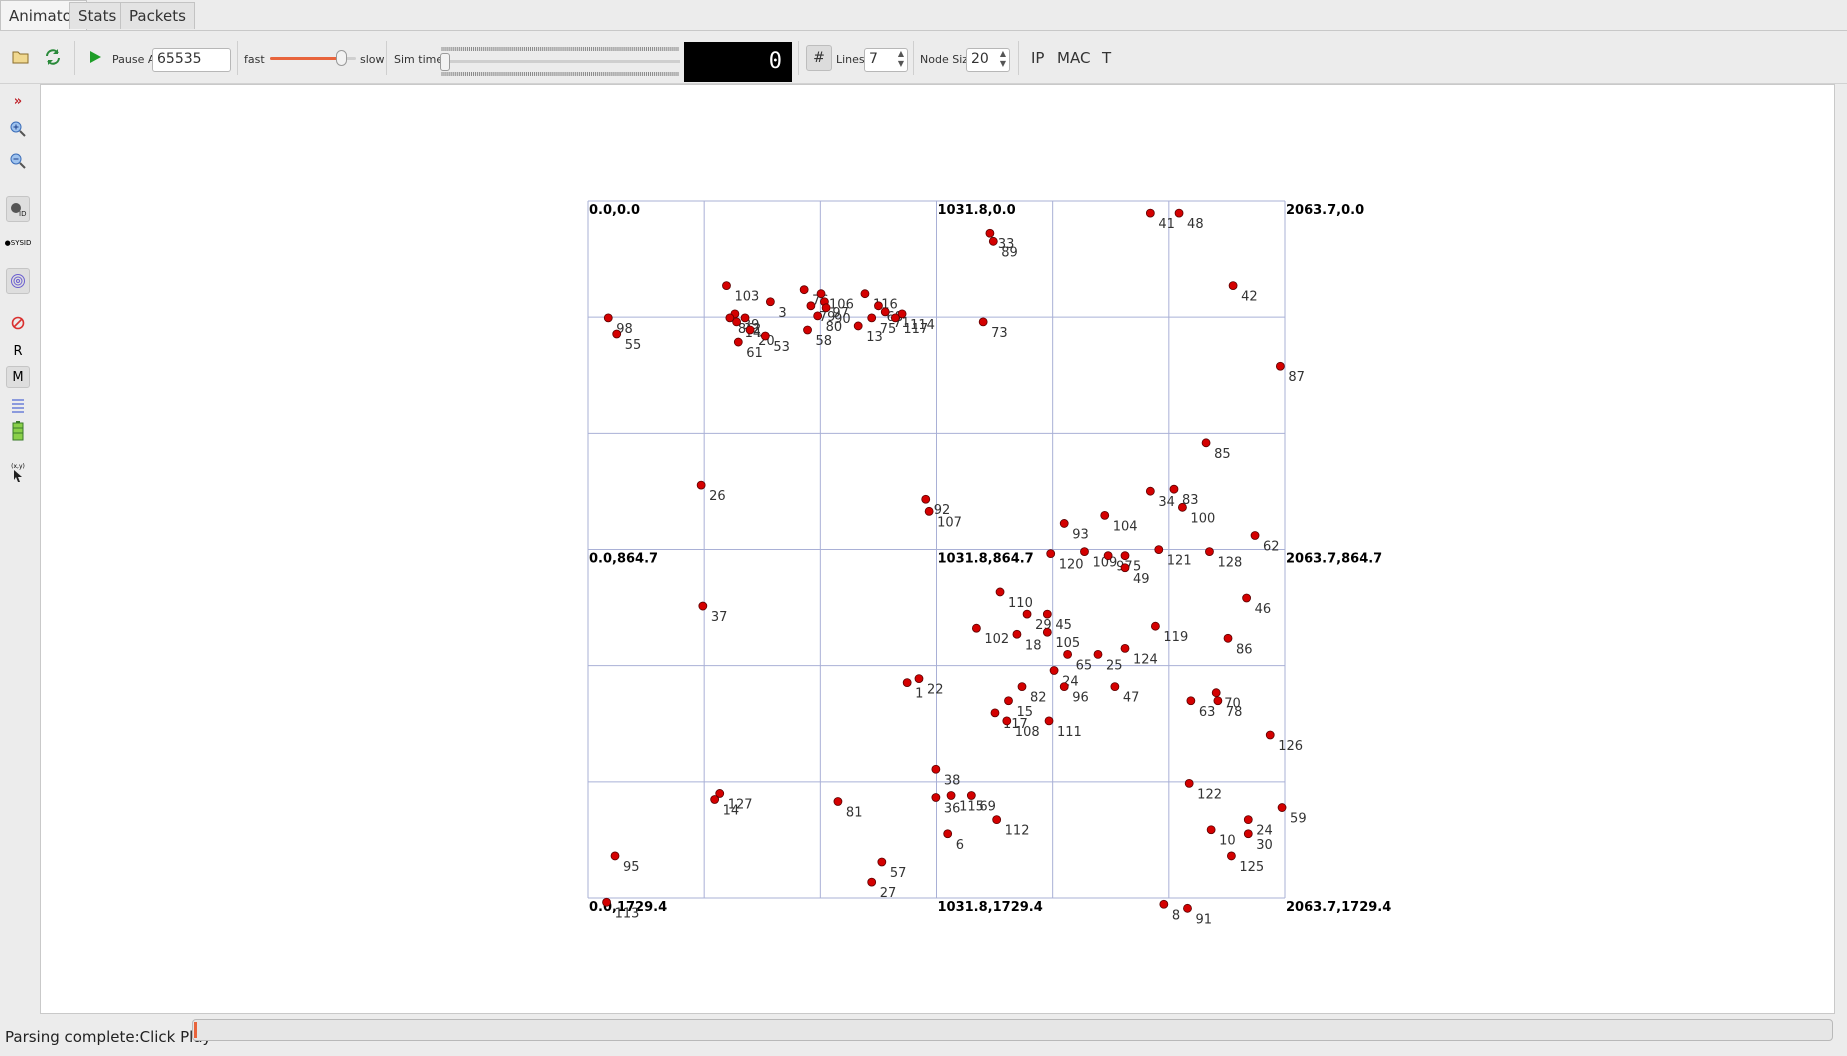 The image size is (1847, 1056). What do you see at coordinates (18, 209) in the screenshot?
I see `node-id-icon: ID` at bounding box center [18, 209].